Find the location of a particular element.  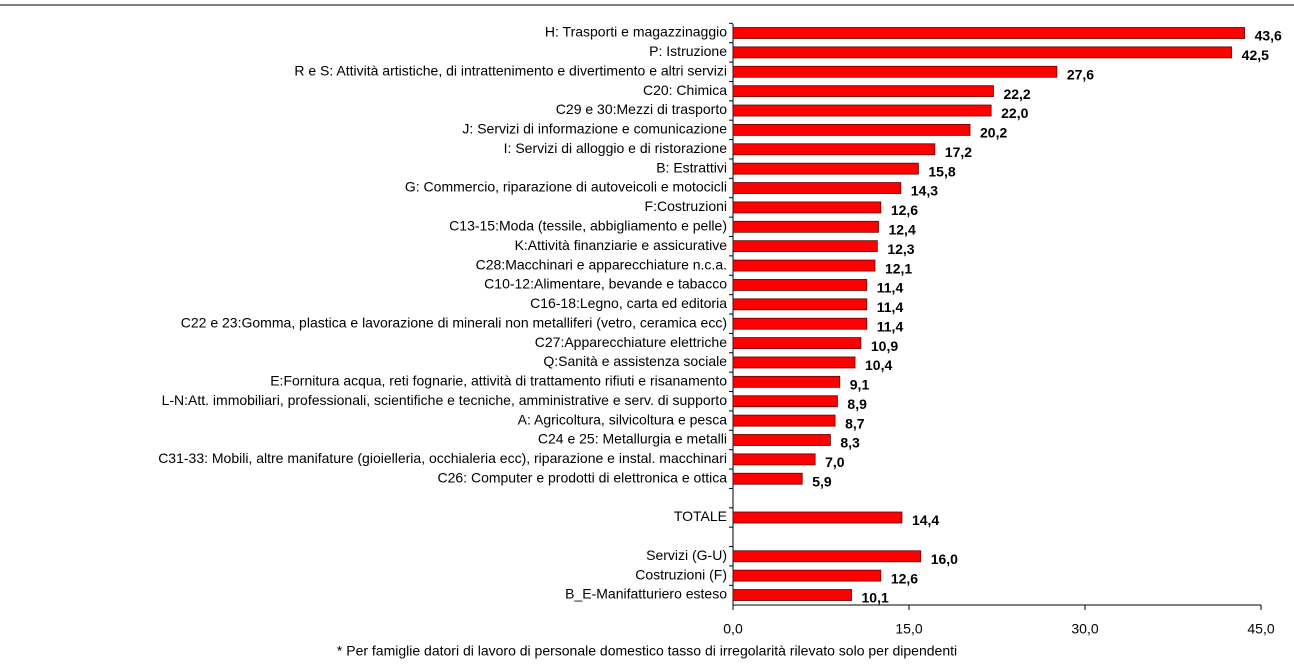

value-label: 10,1 is located at coordinates (875, 598).